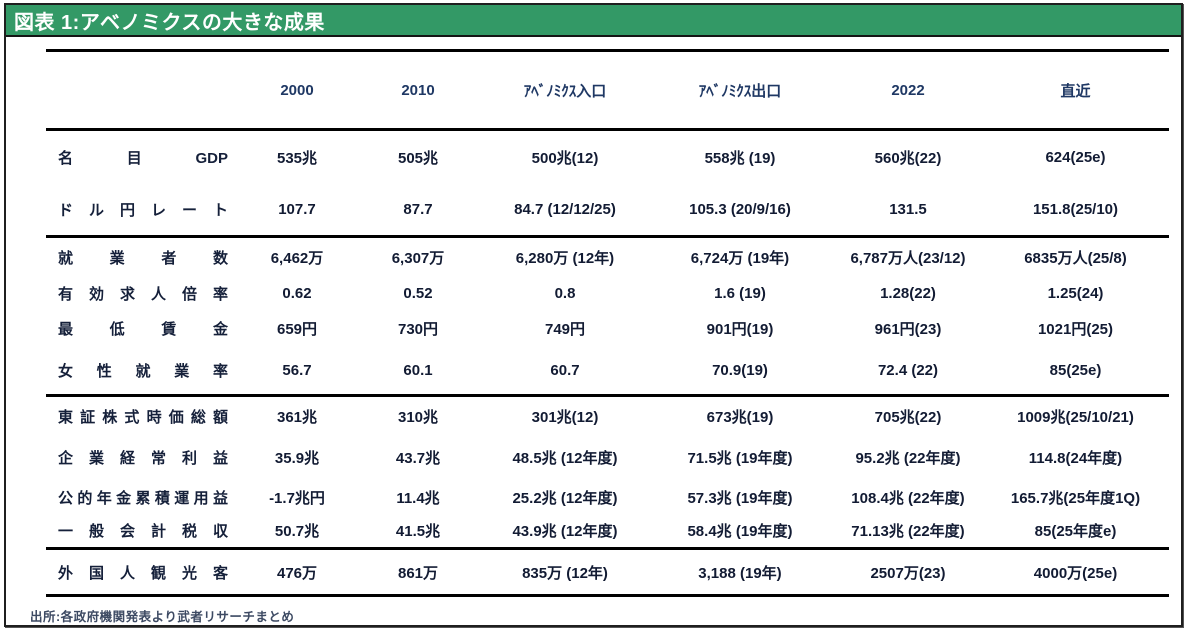  What do you see at coordinates (297, 458) in the screenshot?
I see `cell: 35.9兆` at bounding box center [297, 458].